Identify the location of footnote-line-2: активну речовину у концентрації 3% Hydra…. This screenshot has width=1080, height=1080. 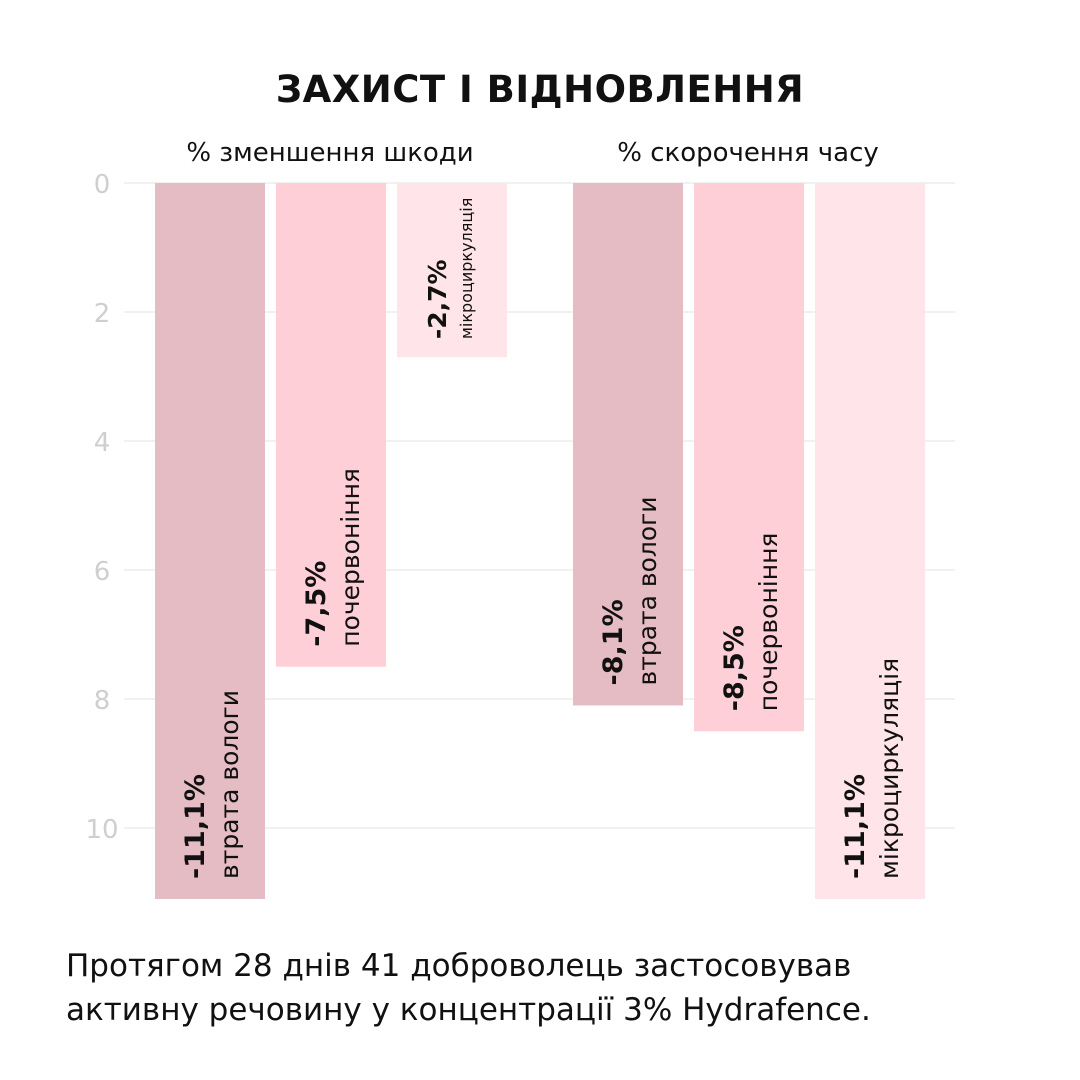
(468, 1010).